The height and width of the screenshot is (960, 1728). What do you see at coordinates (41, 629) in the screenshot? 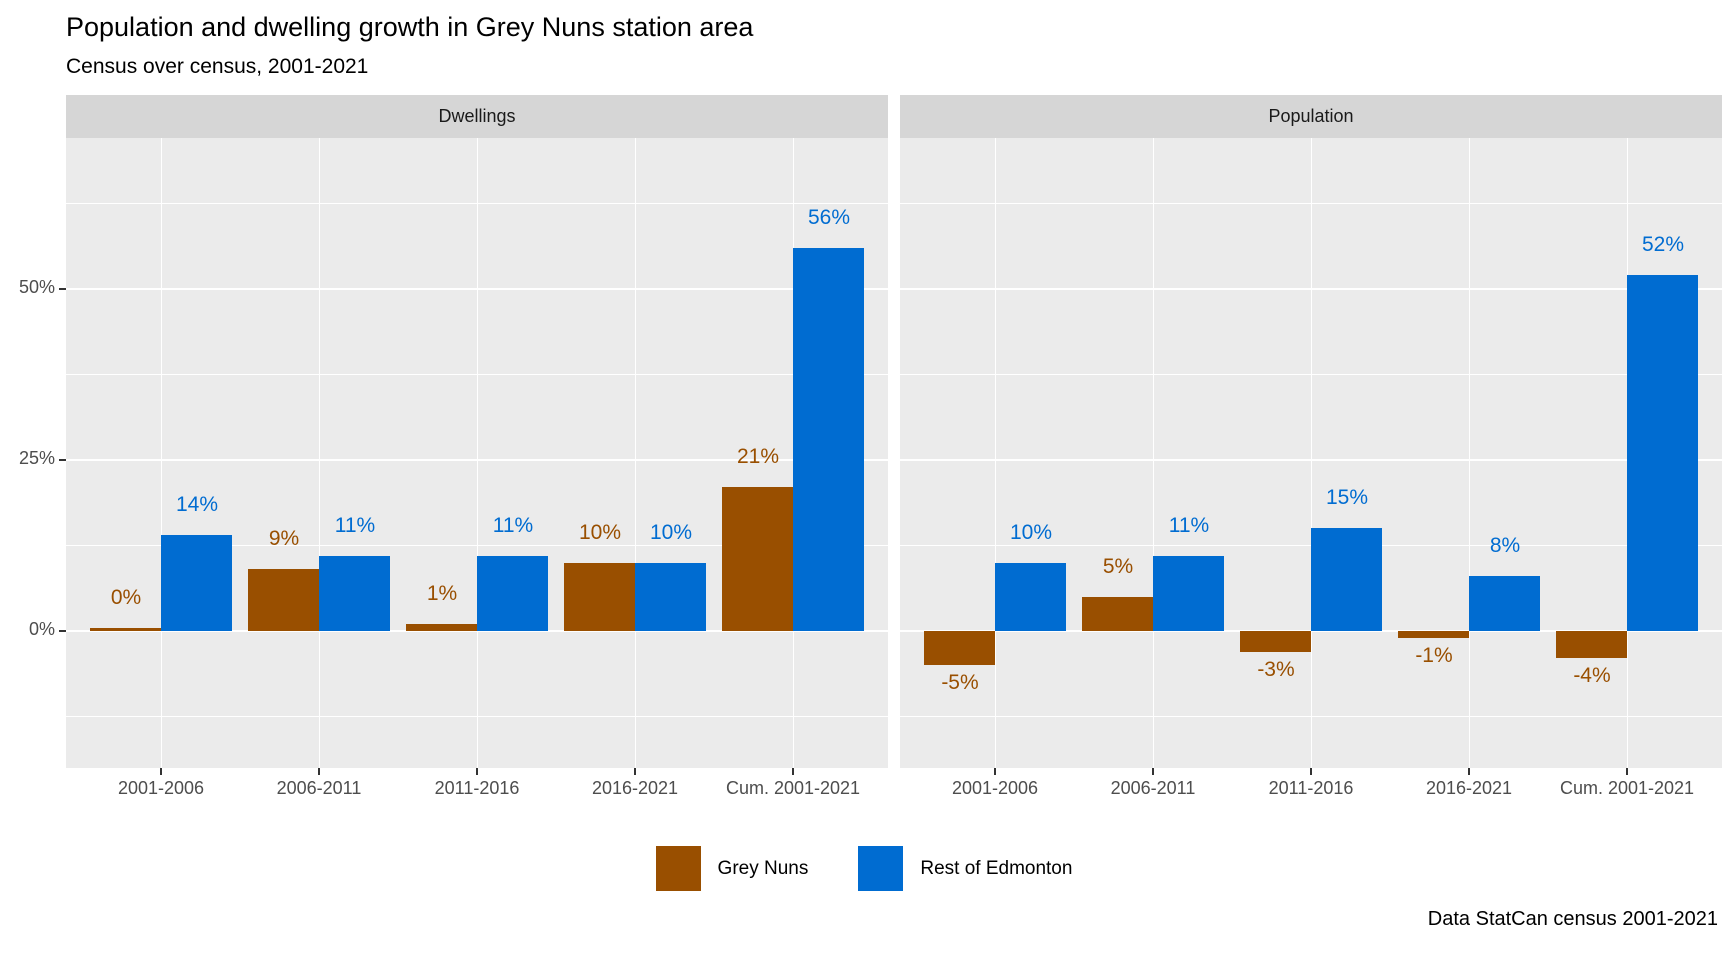
I see `y-axis-tick-label: 0%` at bounding box center [41, 629].